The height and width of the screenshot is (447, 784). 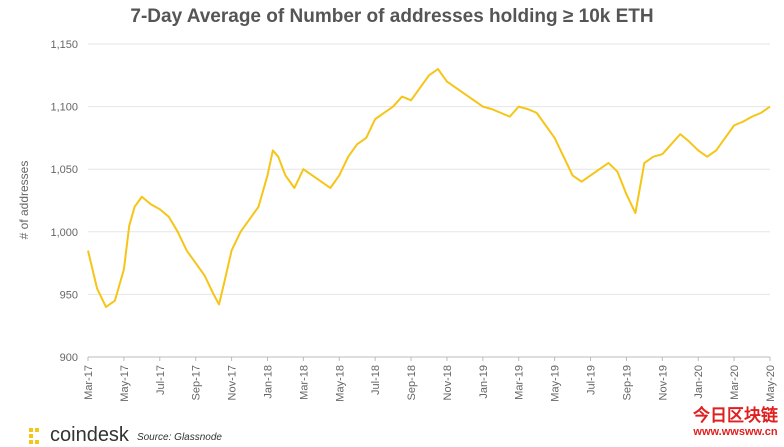 What do you see at coordinates (735, 416) in the screenshot?
I see `watermark-text: 今日区块链` at bounding box center [735, 416].